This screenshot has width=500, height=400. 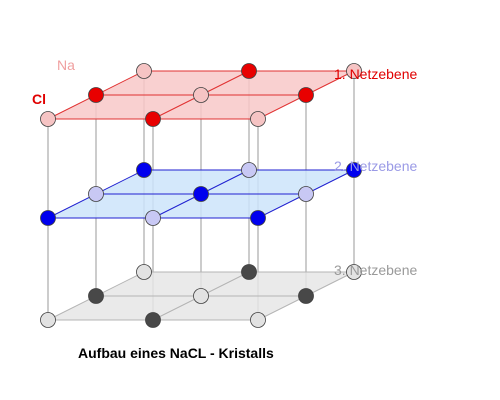 I want to click on cl-label: Cl, so click(x=39, y=99).